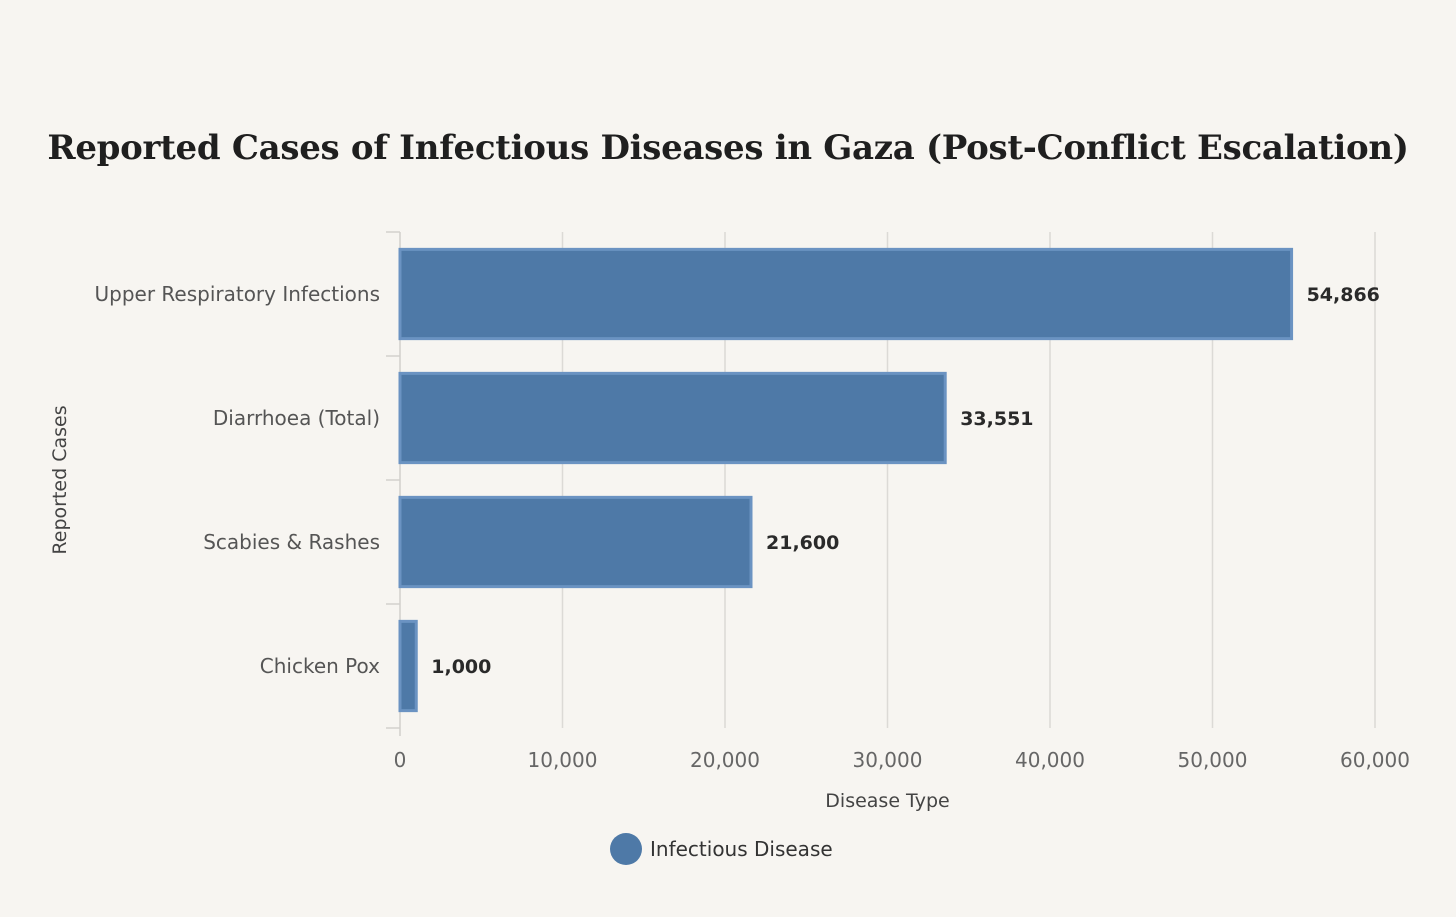  Describe the element at coordinates (672, 418) in the screenshot. I see `bar-diarrhoea-total` at that location.